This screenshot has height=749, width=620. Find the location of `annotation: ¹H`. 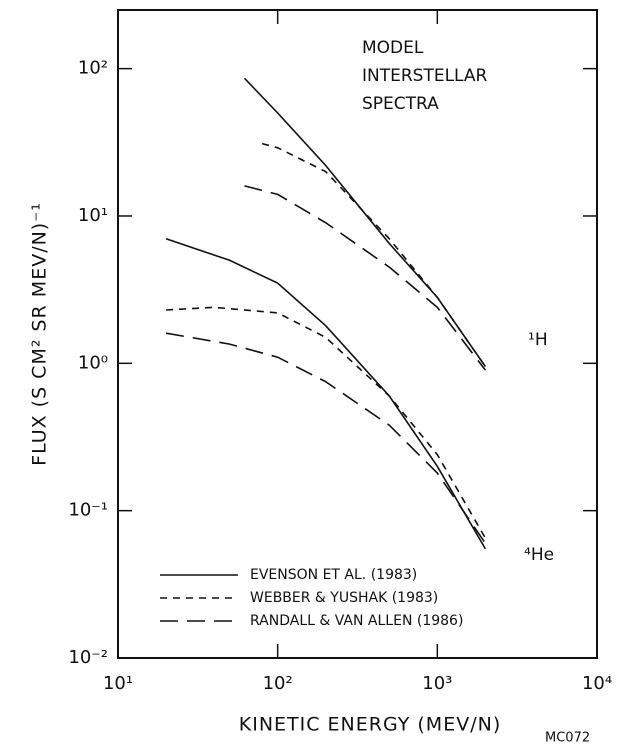

annotation: ¹H is located at coordinates (538, 340).